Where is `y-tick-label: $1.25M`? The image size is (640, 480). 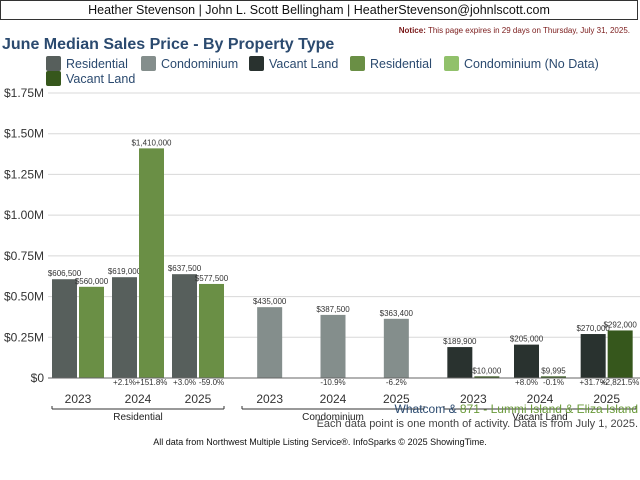 y-tick-label: $1.25M is located at coordinates (24, 174).